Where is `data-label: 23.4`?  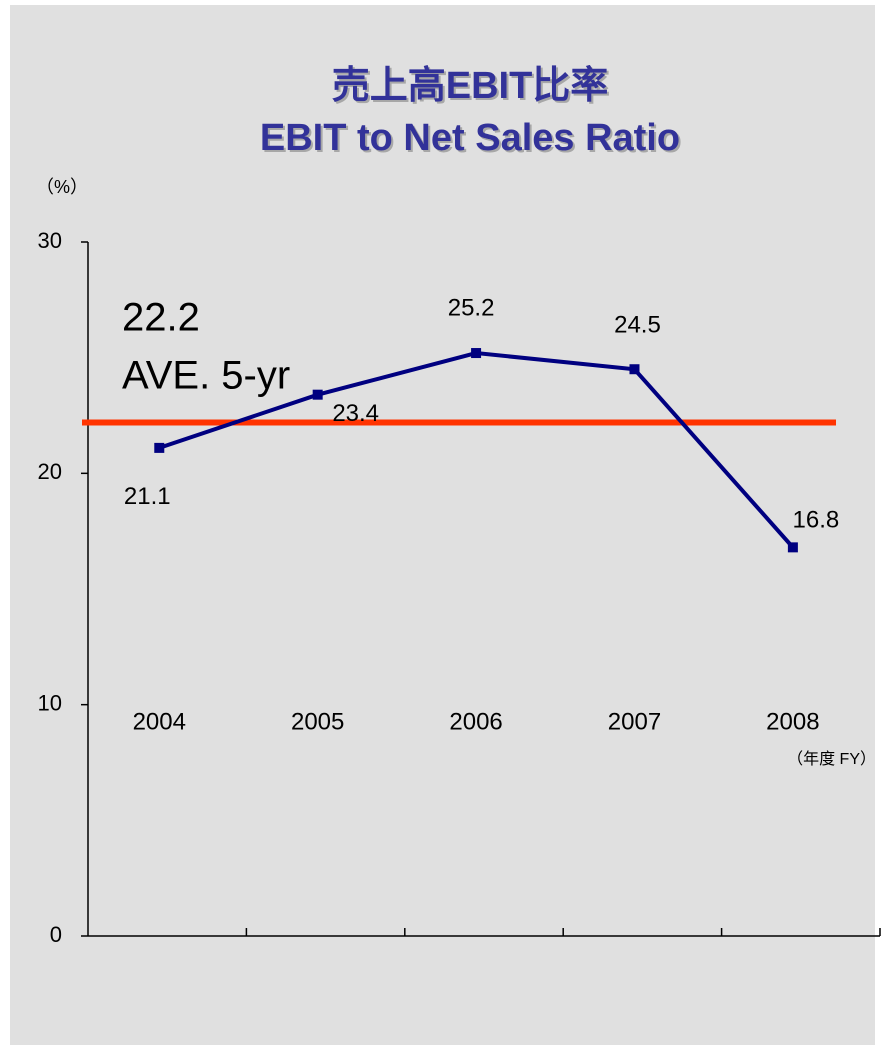
data-label: 23.4 is located at coordinates (355, 413).